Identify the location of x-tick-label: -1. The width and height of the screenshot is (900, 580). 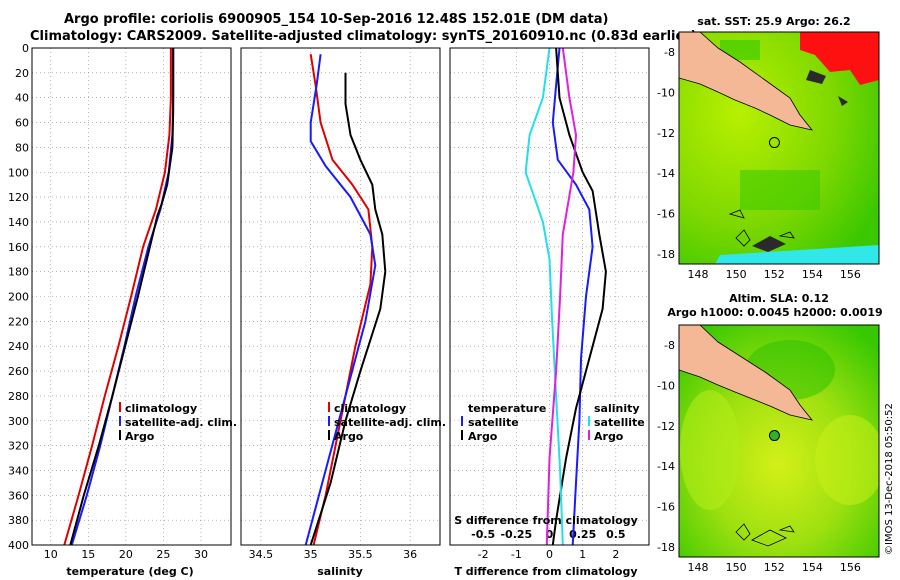
(516, 554).